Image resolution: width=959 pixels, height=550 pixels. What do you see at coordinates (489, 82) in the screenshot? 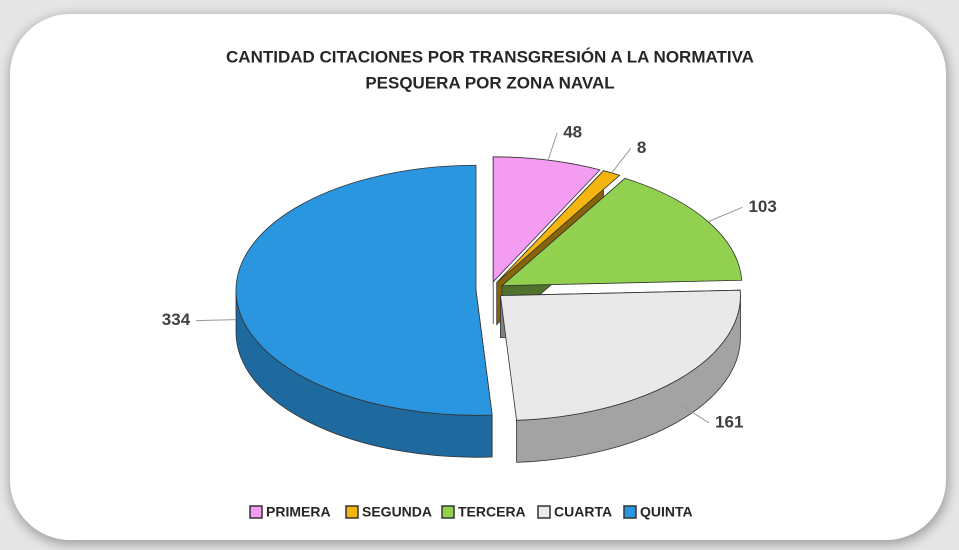
I see `chart-title: PESQUERA POR ZONA NAVAL` at bounding box center [489, 82].